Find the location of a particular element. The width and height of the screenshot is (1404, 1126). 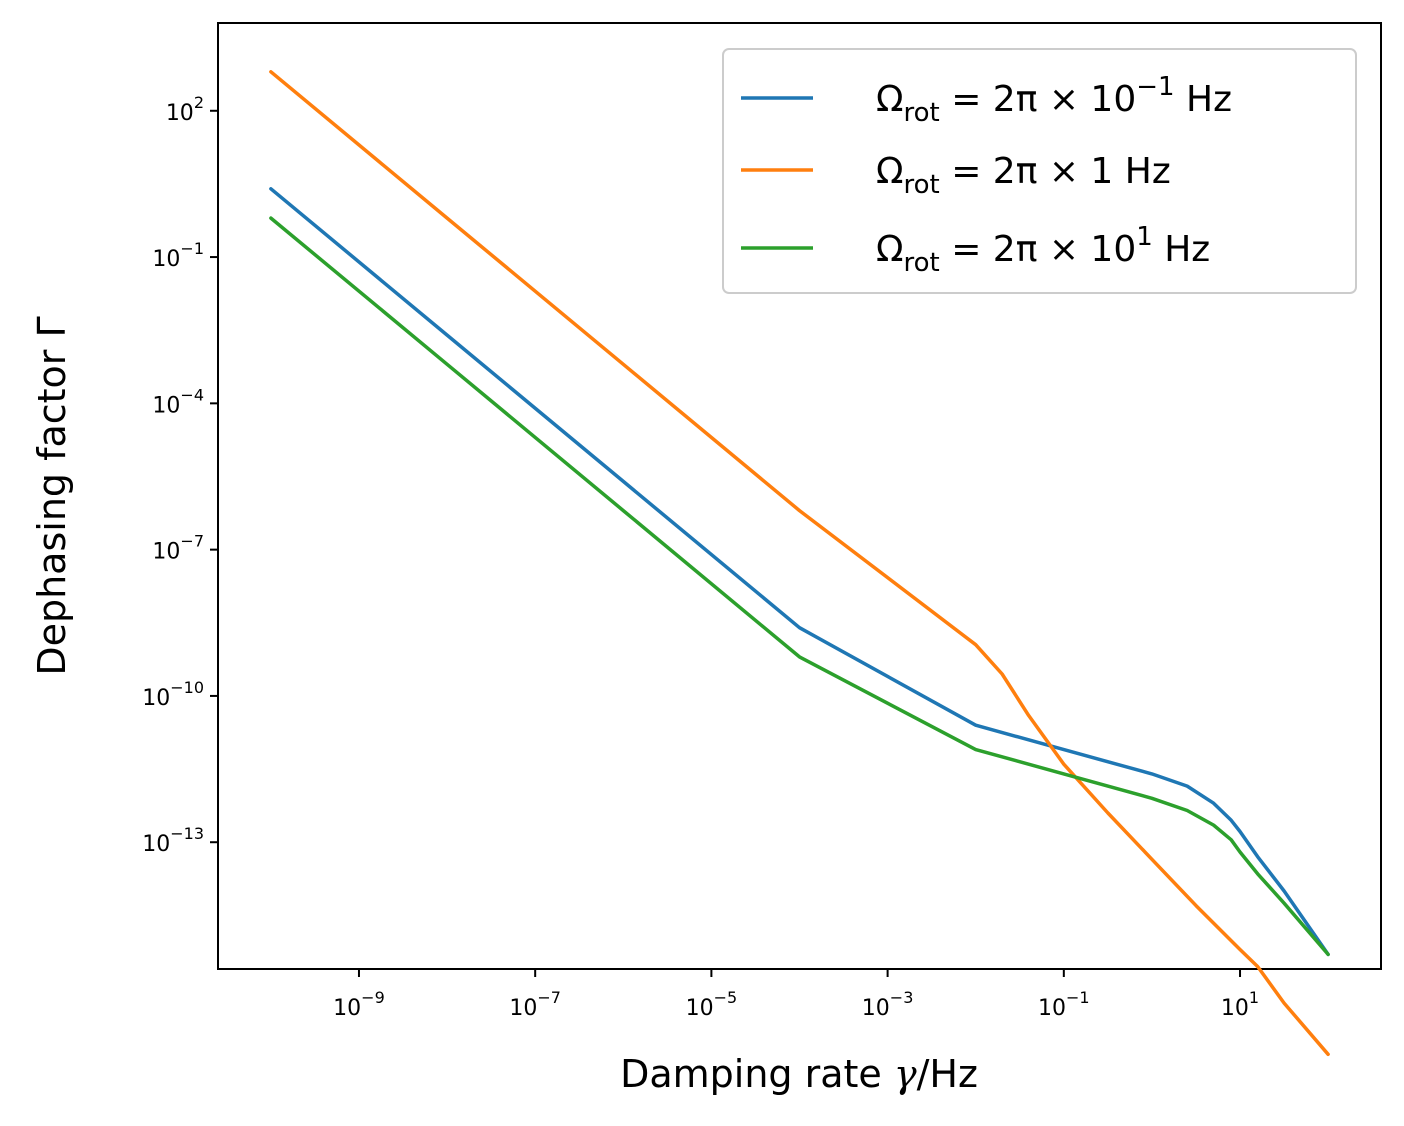

x-tick-label: 10⁻⁹ is located at coordinates (359, 1004).